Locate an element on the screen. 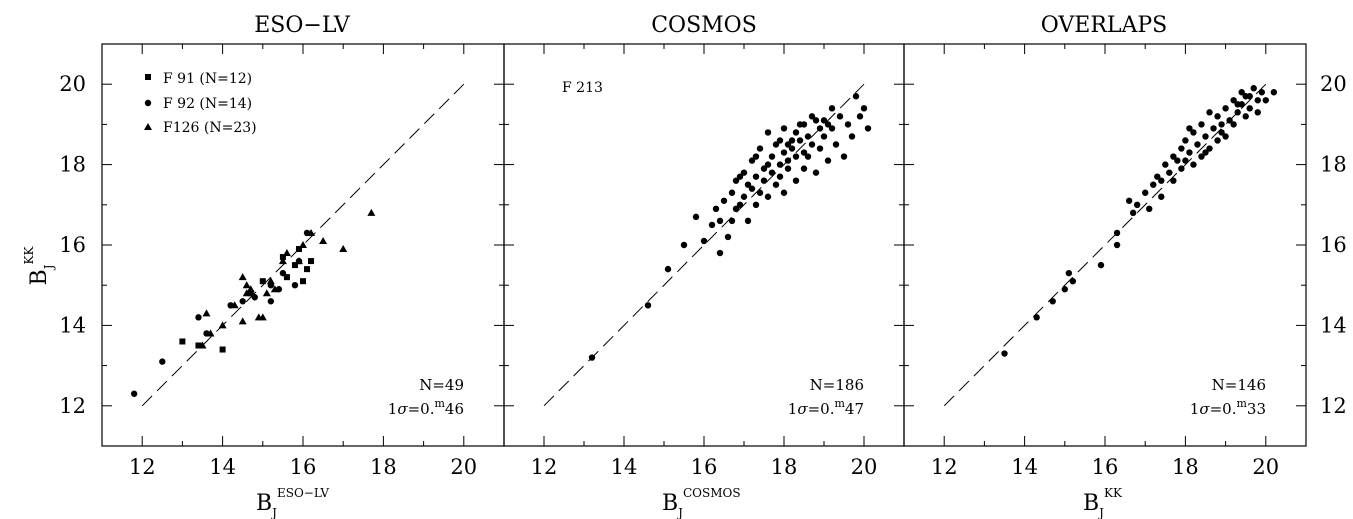 This screenshot has height=519, width=1353. legend: F 91 (N=12) F 92 (N=14) F126 (N=23) is located at coordinates (200, 103).